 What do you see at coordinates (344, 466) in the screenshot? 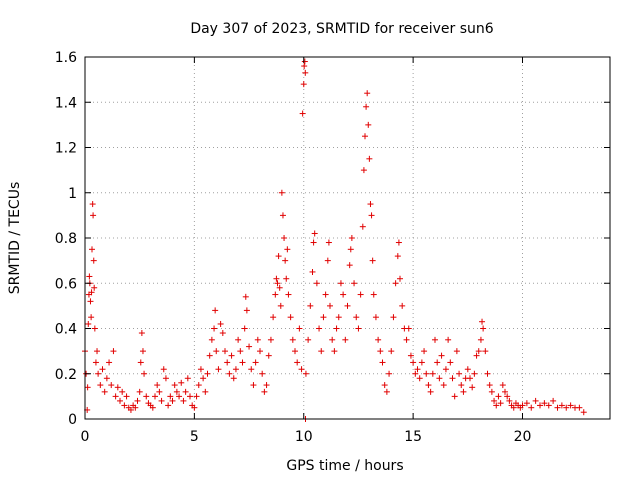
I see `x-axis-label: GPS time / hours` at bounding box center [344, 466].